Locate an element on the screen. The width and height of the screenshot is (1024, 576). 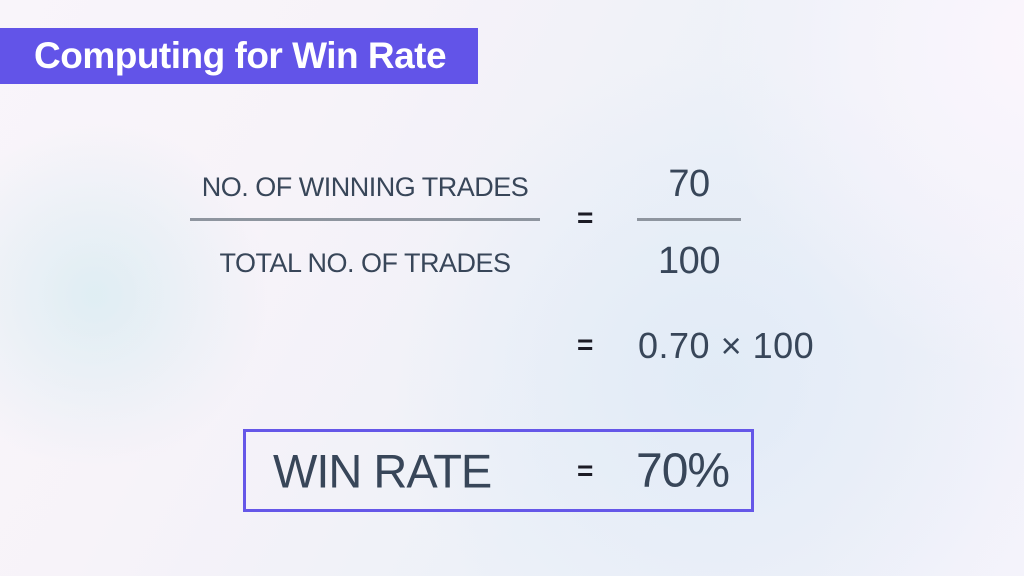
title-banner: Computing for Win Rate is located at coordinates (239, 56).